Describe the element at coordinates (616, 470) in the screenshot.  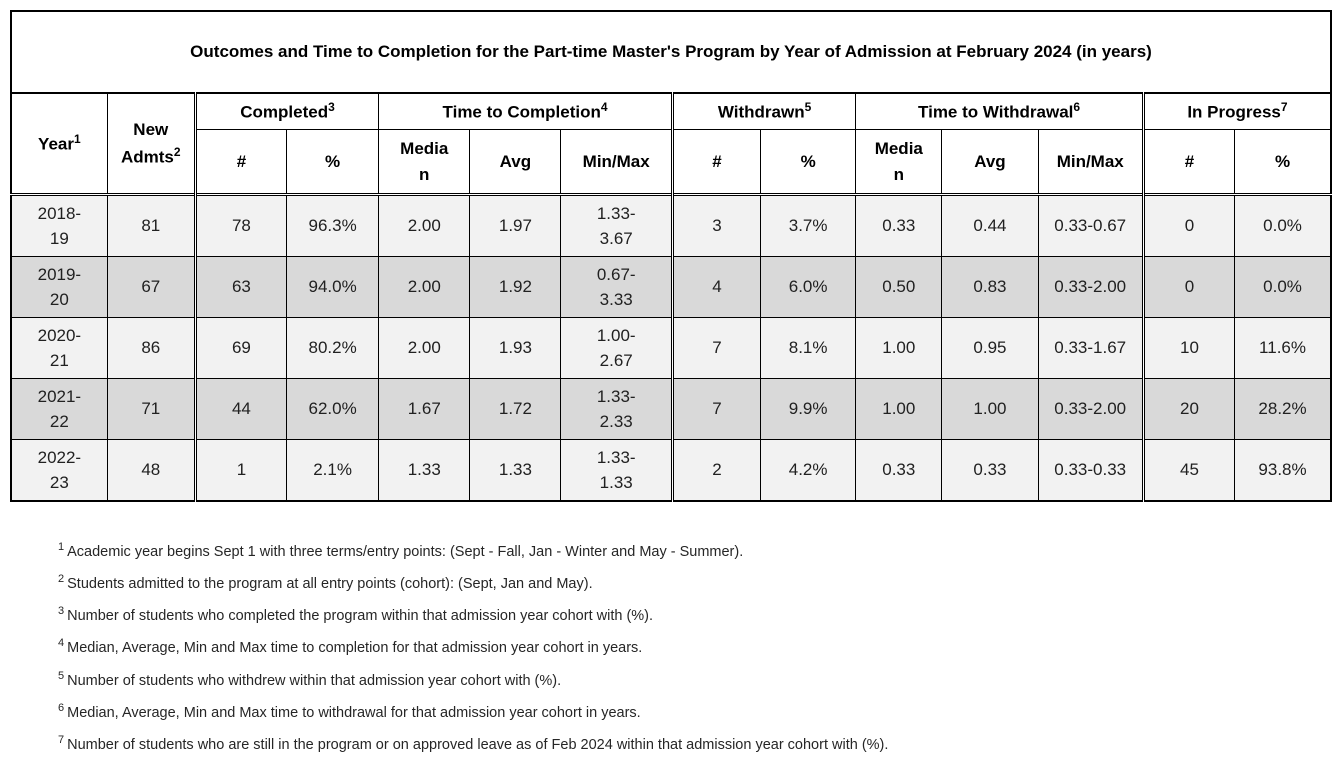
I see `cell-completion-minmax: 1.33-1.33` at that location.